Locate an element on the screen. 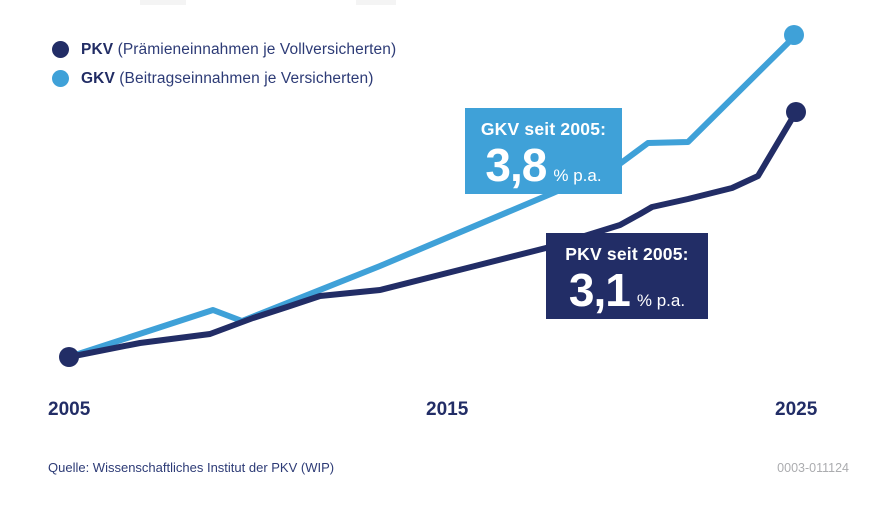  gkv-callout: GKV seit 2005: 3,8 % p.a. is located at coordinates (543, 151).